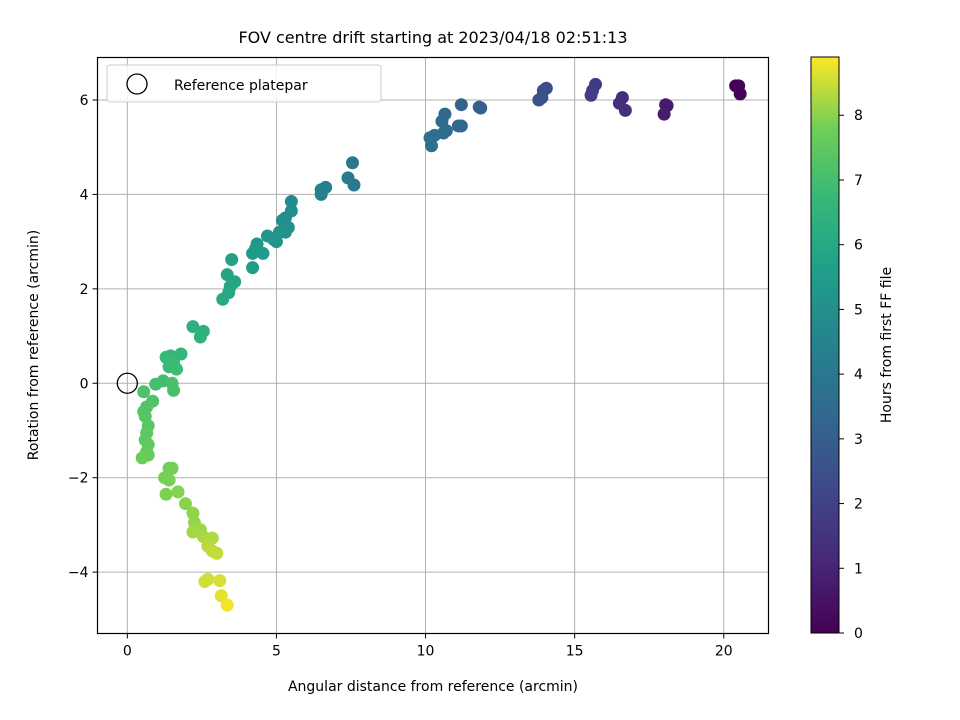 This screenshot has height=720, width=960. What do you see at coordinates (78, 573) in the screenshot?
I see `y-tick-label: −4` at bounding box center [78, 573].